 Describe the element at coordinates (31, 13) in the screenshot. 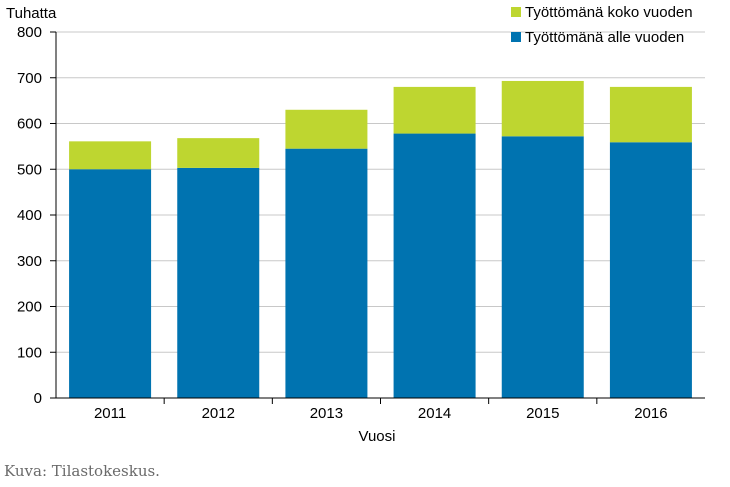

I see `y-axis-title: Tuhatta` at that location.